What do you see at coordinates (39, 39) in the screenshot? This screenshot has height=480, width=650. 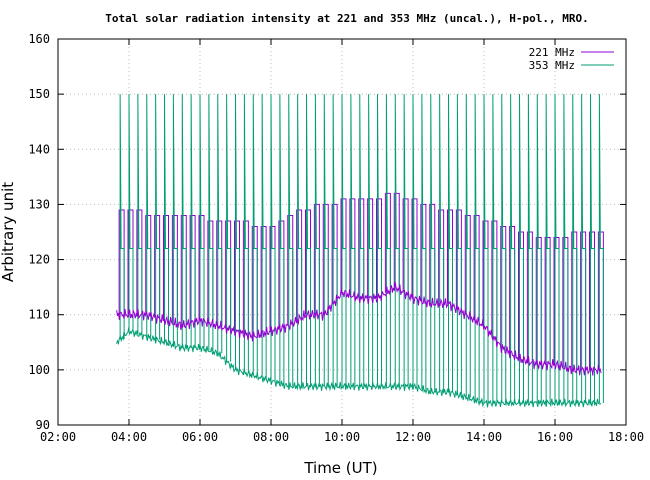 I see `y-tick-label: 160` at bounding box center [39, 39].